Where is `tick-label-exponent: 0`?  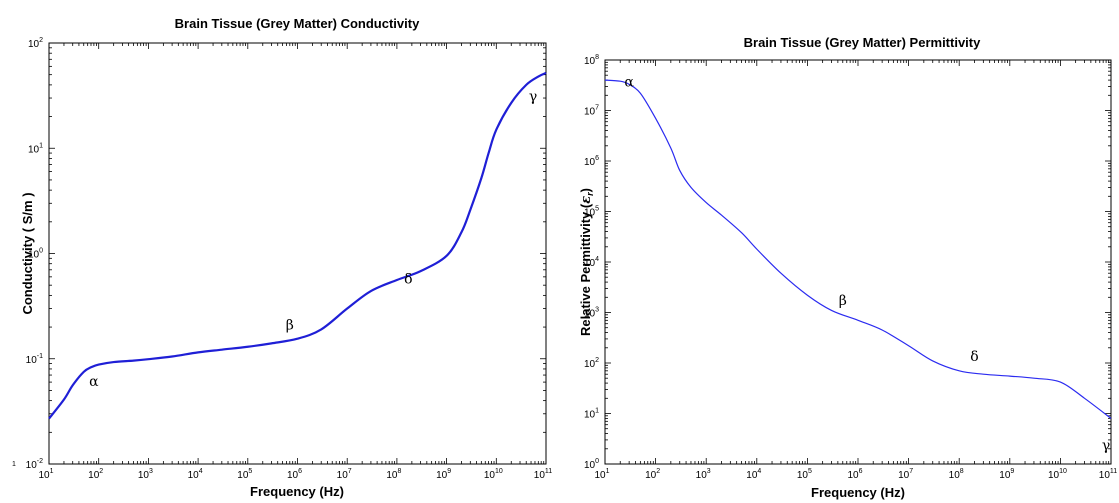
tick-label-exponent: 0 is located at coordinates (41, 251).